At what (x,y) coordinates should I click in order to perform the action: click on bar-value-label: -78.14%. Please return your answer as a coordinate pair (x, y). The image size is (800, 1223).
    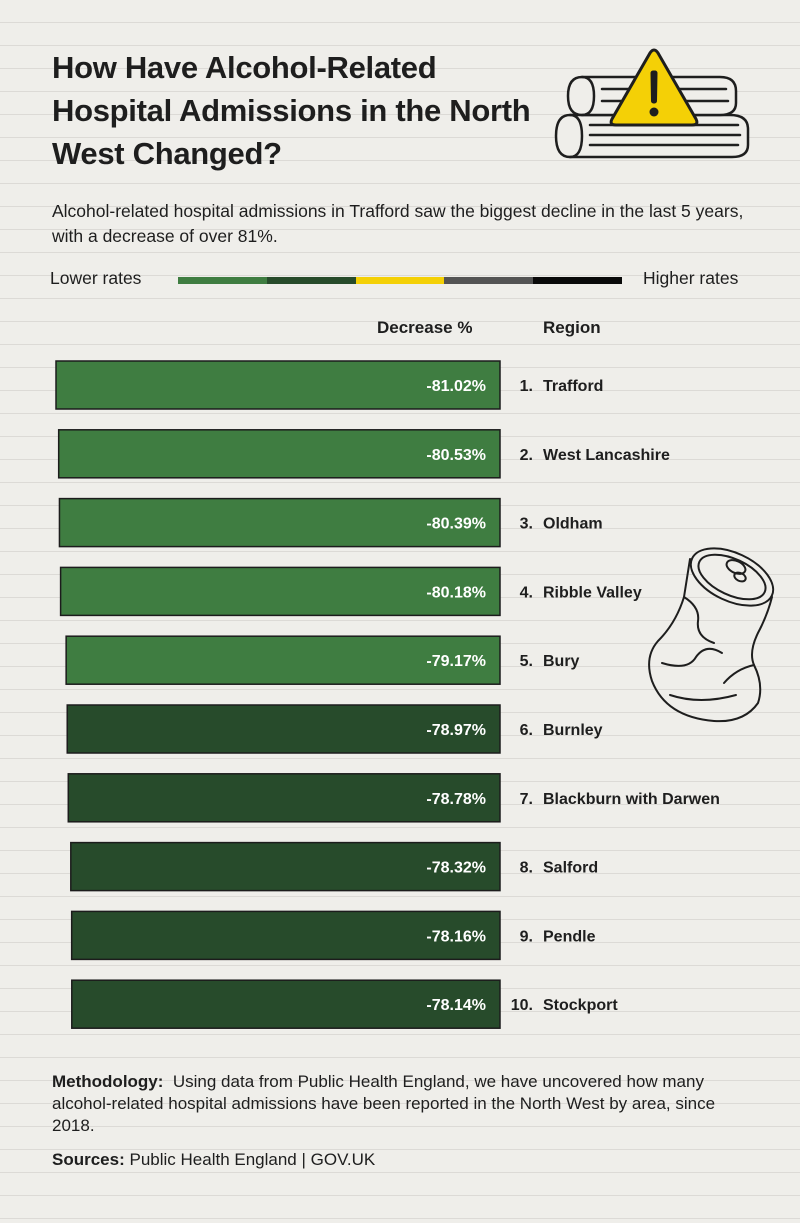
    Looking at the image, I should click on (456, 1005).